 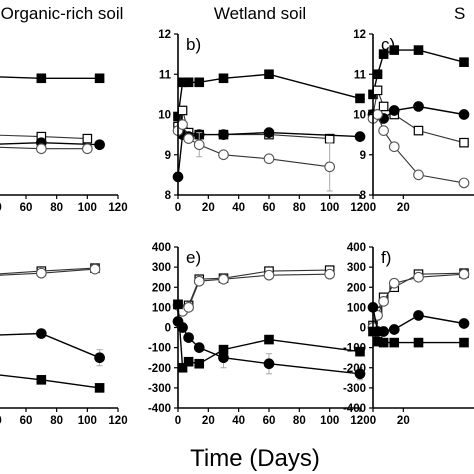 I want to click on y-tick-label: 0, so click(x=363, y=329).